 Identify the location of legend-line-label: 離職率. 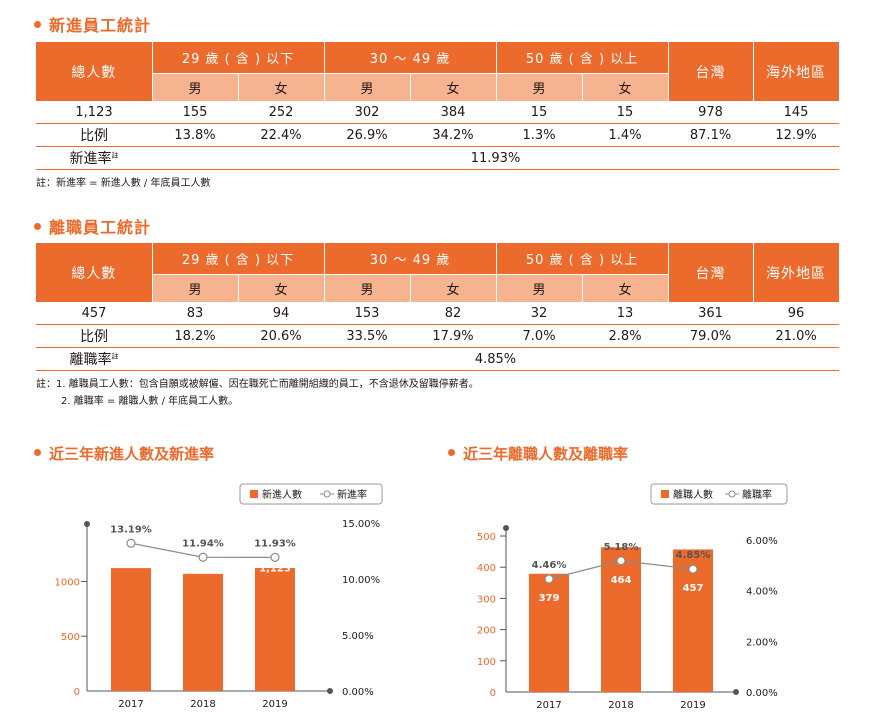
(757, 494).